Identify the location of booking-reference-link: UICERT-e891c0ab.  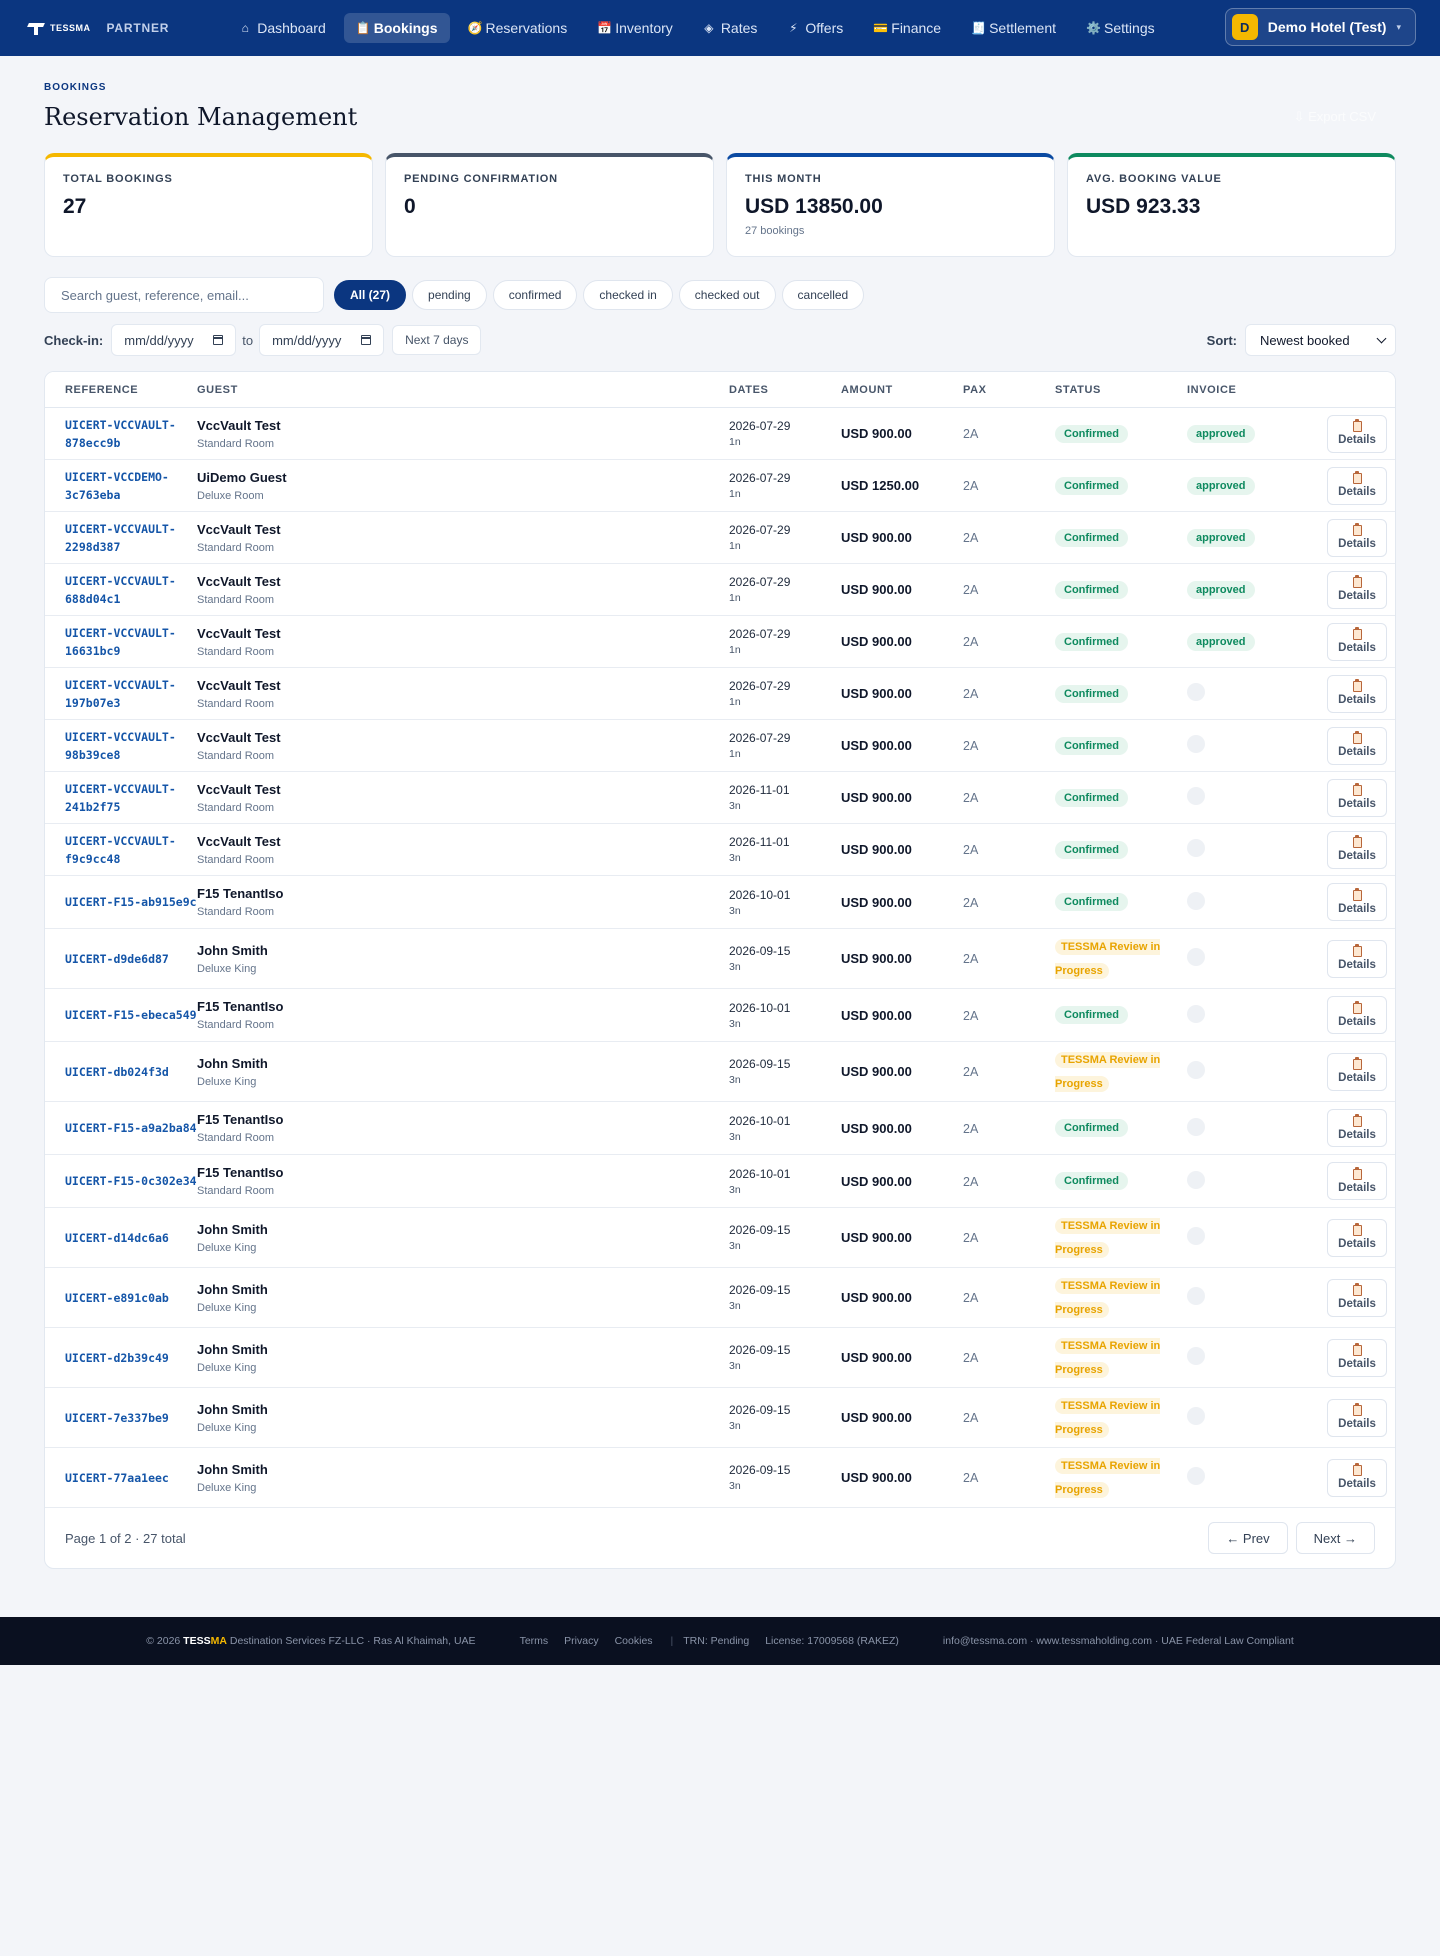
(117, 1297).